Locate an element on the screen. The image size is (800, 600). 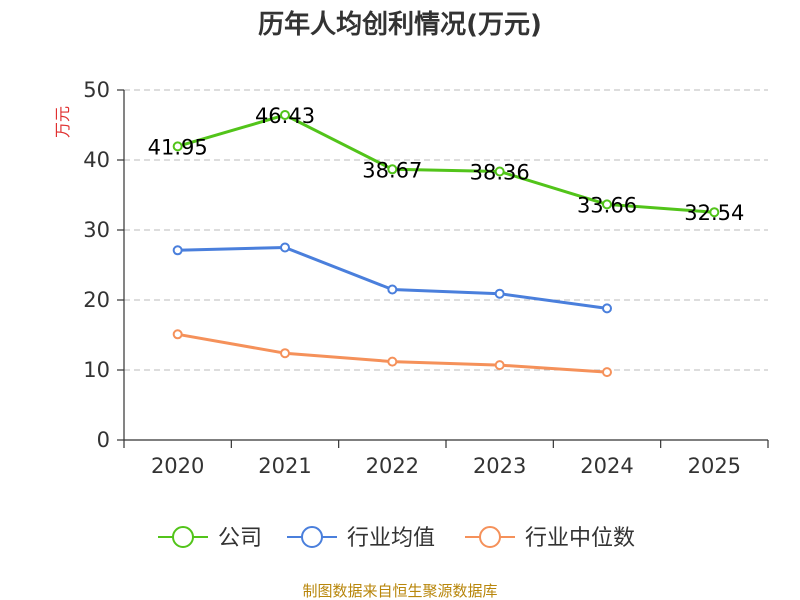
chart-title: 历年人均创利情况(万元) is located at coordinates (400, 24).